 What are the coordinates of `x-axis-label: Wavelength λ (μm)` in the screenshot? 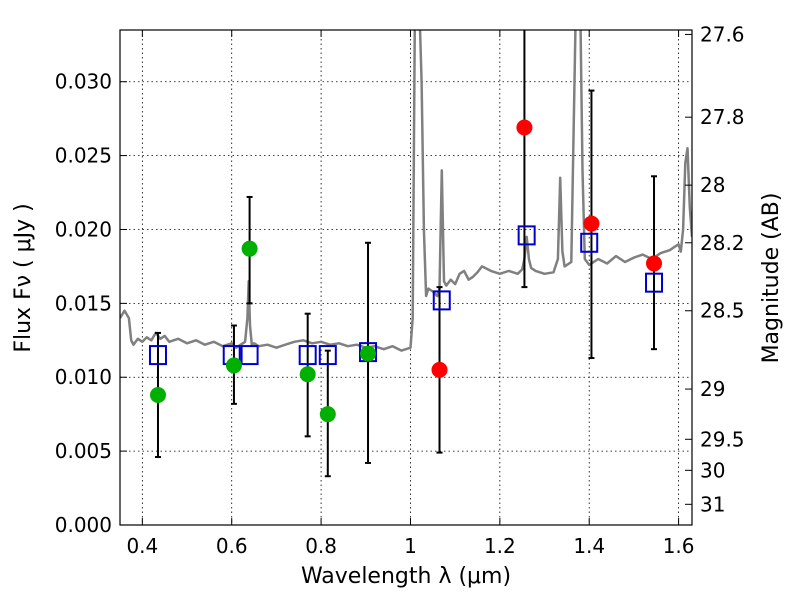 It's located at (406, 576).